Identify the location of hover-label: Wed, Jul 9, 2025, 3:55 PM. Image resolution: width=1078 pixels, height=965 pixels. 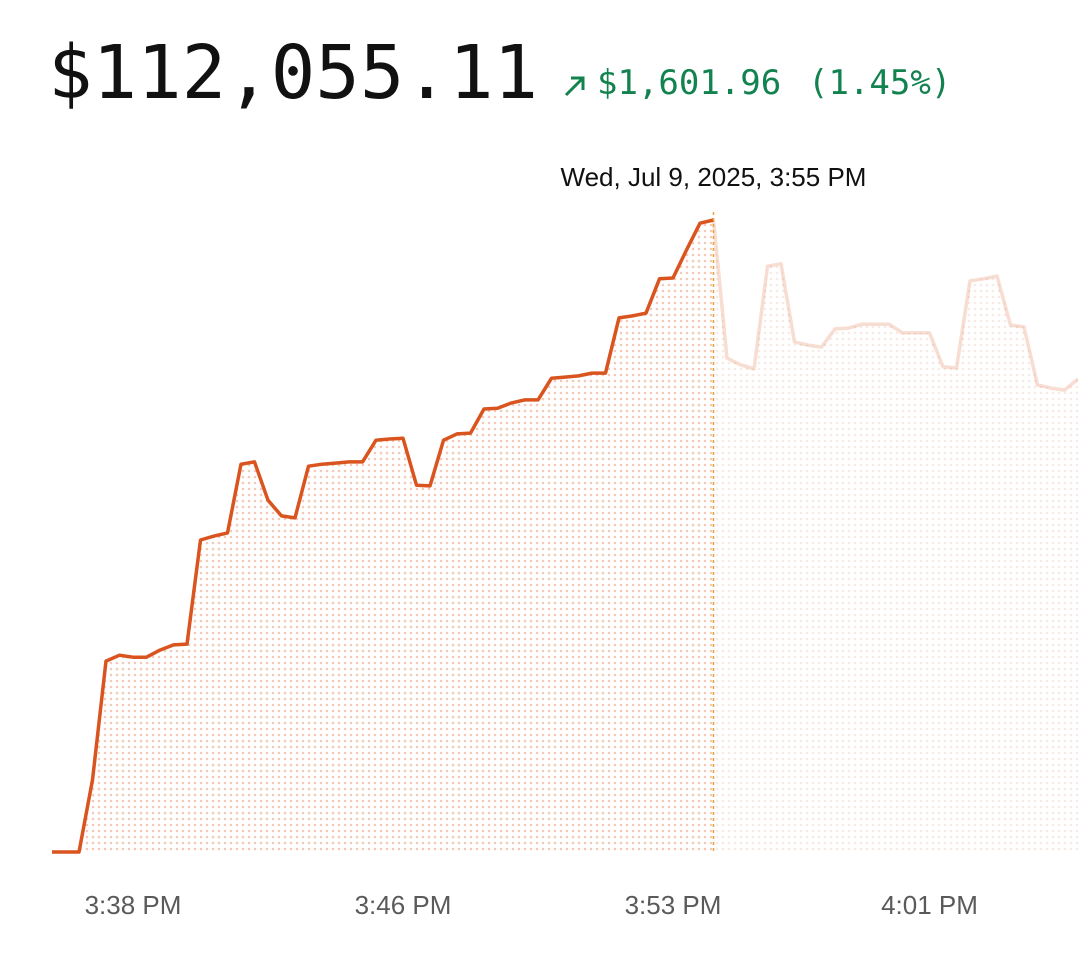
(714, 177).